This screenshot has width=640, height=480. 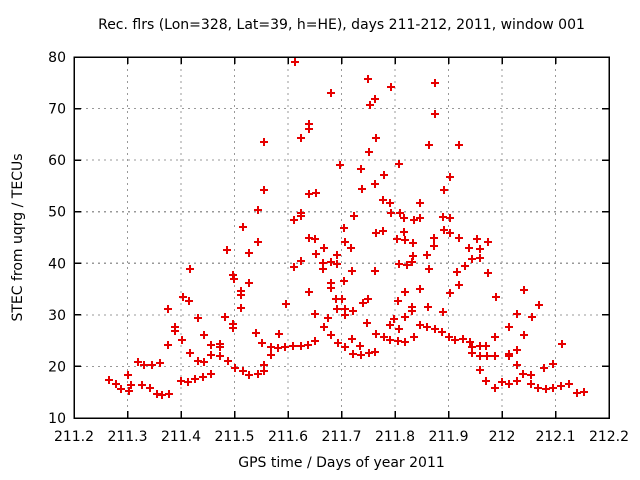 I want to click on y-tick-label: 20, so click(x=57, y=367).